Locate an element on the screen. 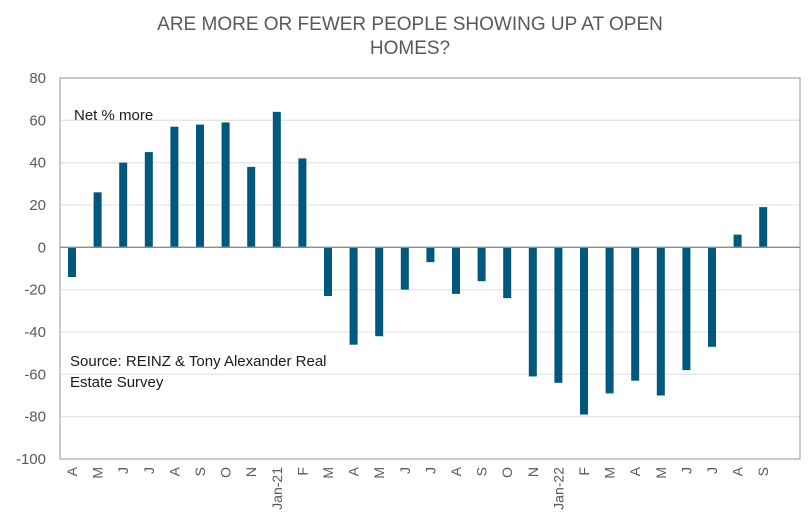  x-tick-label: Jan-21 is located at coordinates (277, 488).